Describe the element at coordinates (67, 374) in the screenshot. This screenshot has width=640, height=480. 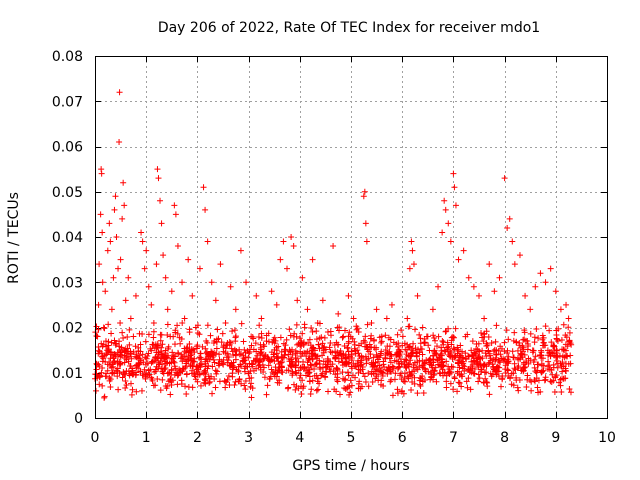
I see `y-tick-label: 0.01` at that location.